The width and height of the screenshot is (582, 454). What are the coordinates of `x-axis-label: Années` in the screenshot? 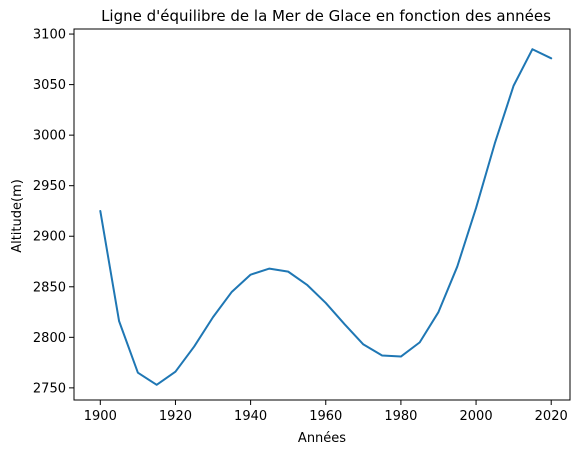 It's located at (322, 438).